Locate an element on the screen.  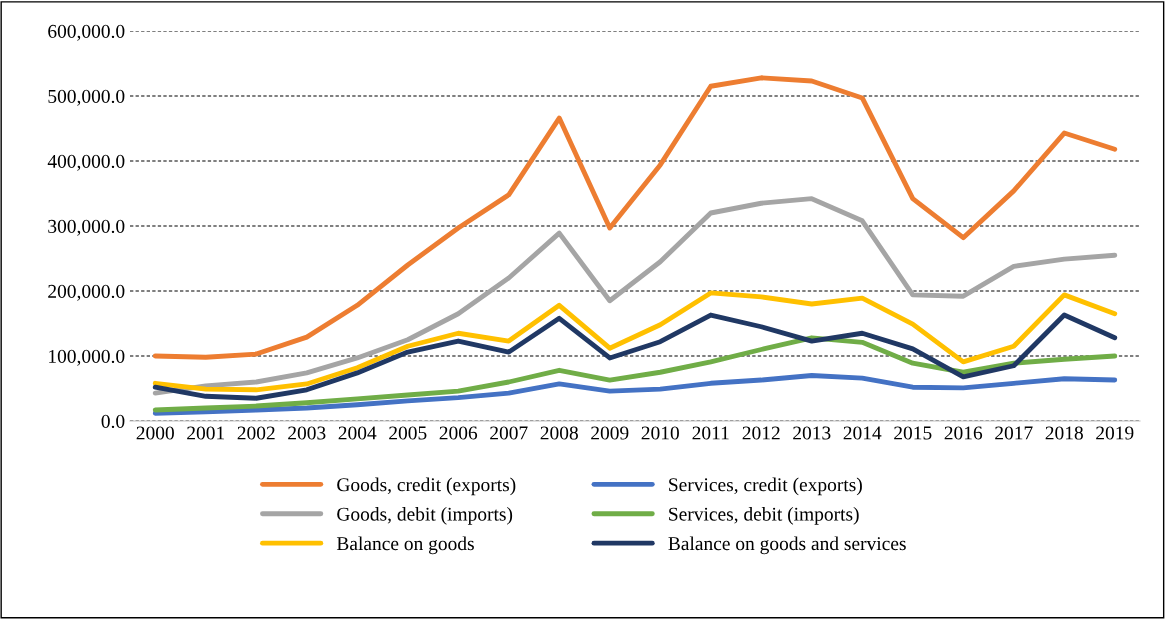
y-tick-label: 0.0 is located at coordinates (113, 421).